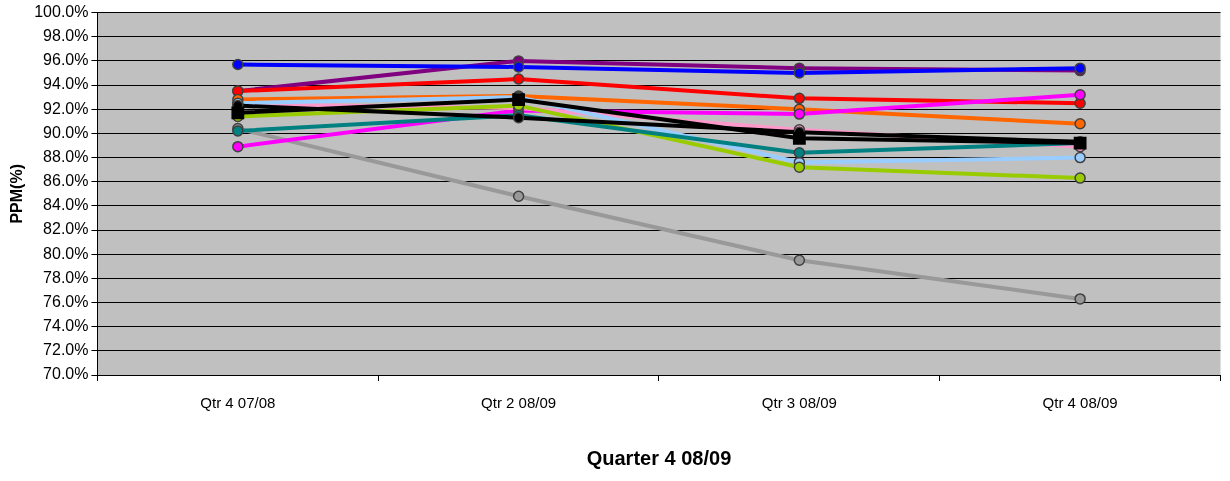 This screenshot has width=1230, height=481. Describe the element at coordinates (66, 326) in the screenshot. I see `y-tick-label: 74.0%` at that location.